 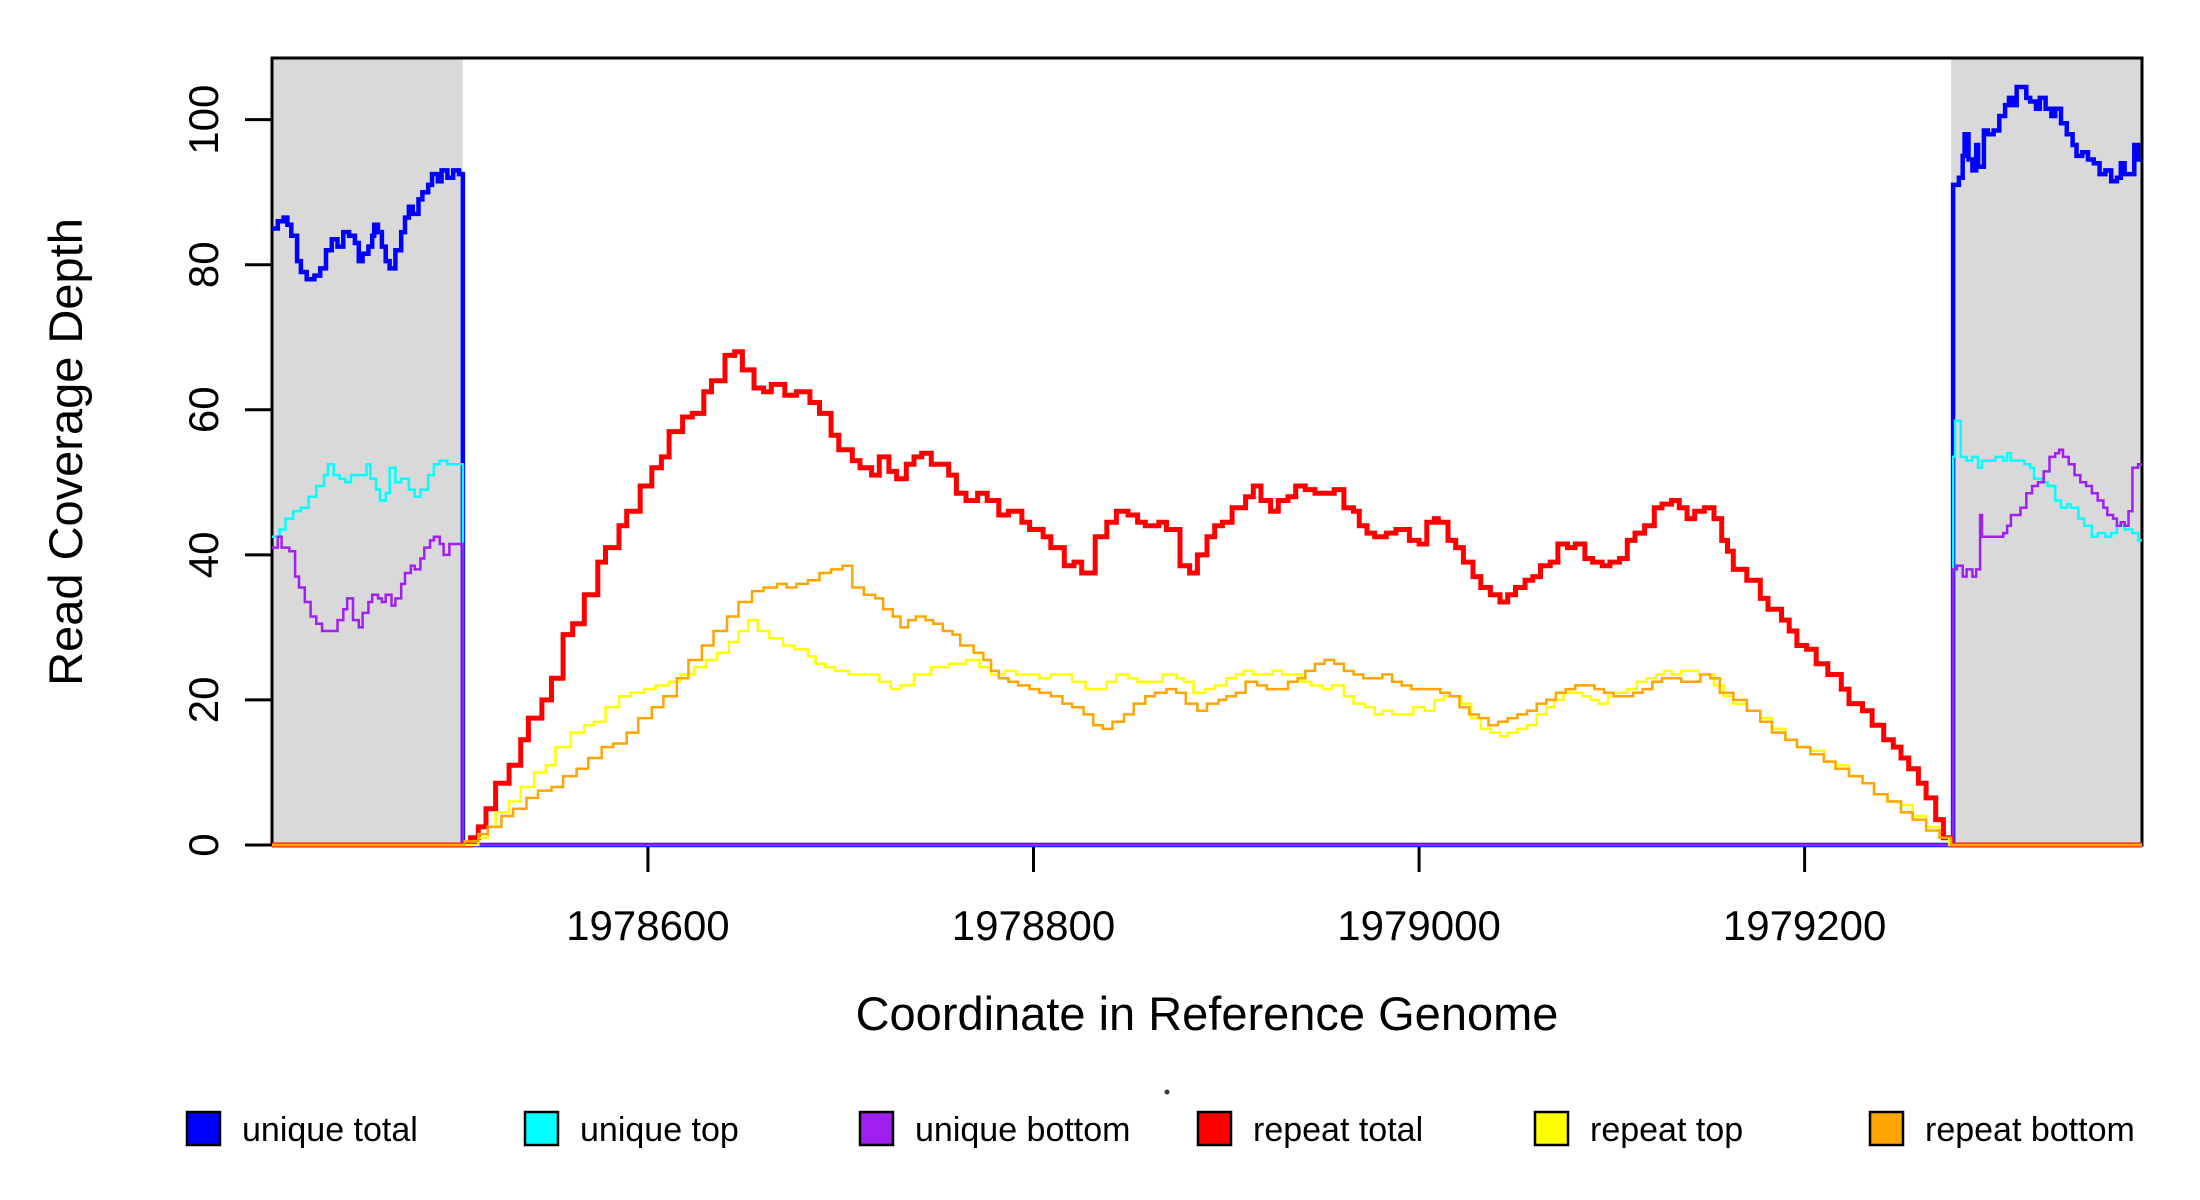 I want to click on y-tick-label: 80, so click(x=203, y=264).